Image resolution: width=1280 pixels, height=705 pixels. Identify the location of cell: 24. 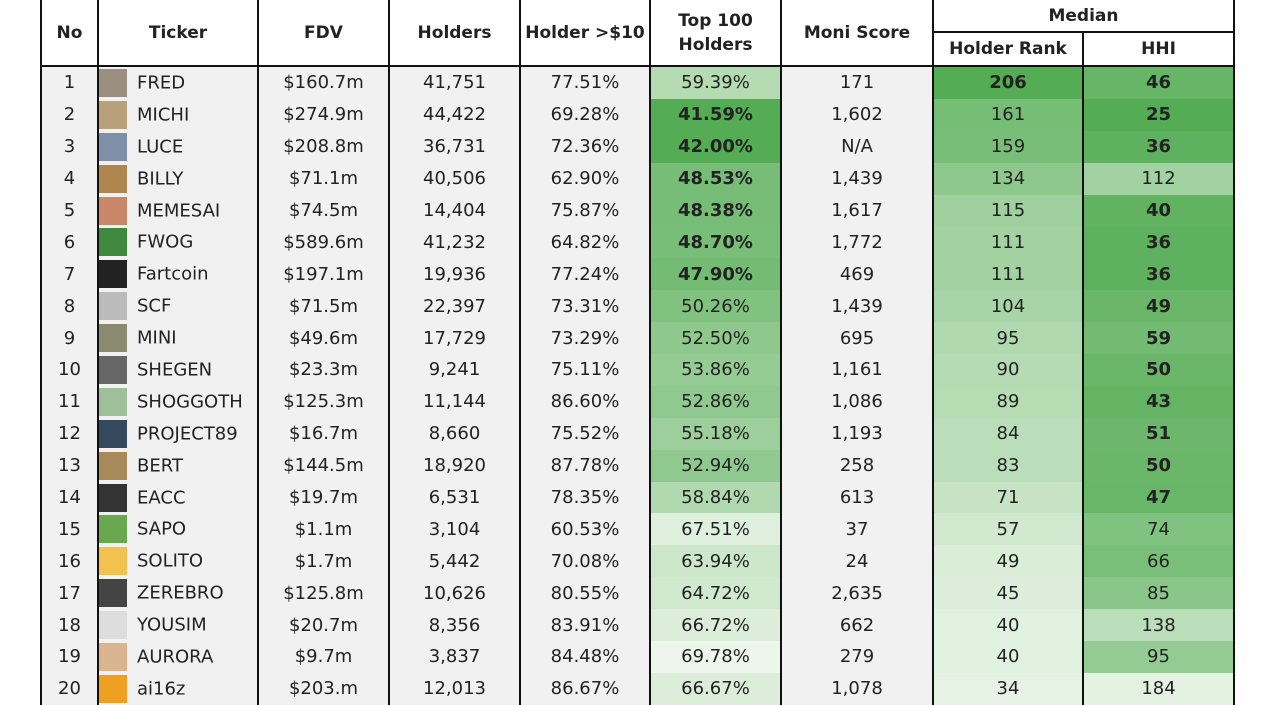
(857, 561).